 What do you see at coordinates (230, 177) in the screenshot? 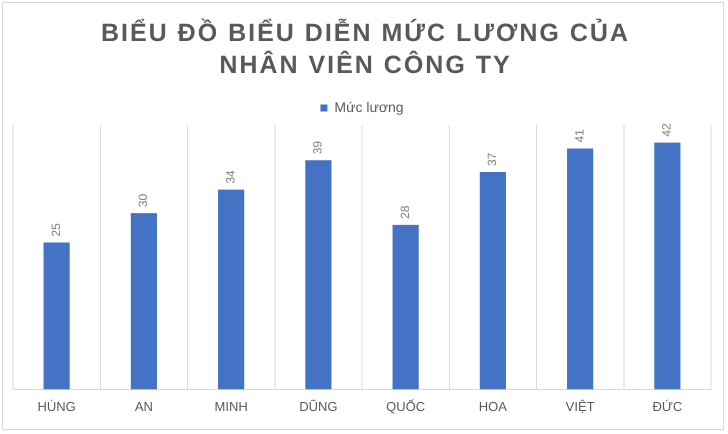
I see `data-label: 34` at bounding box center [230, 177].